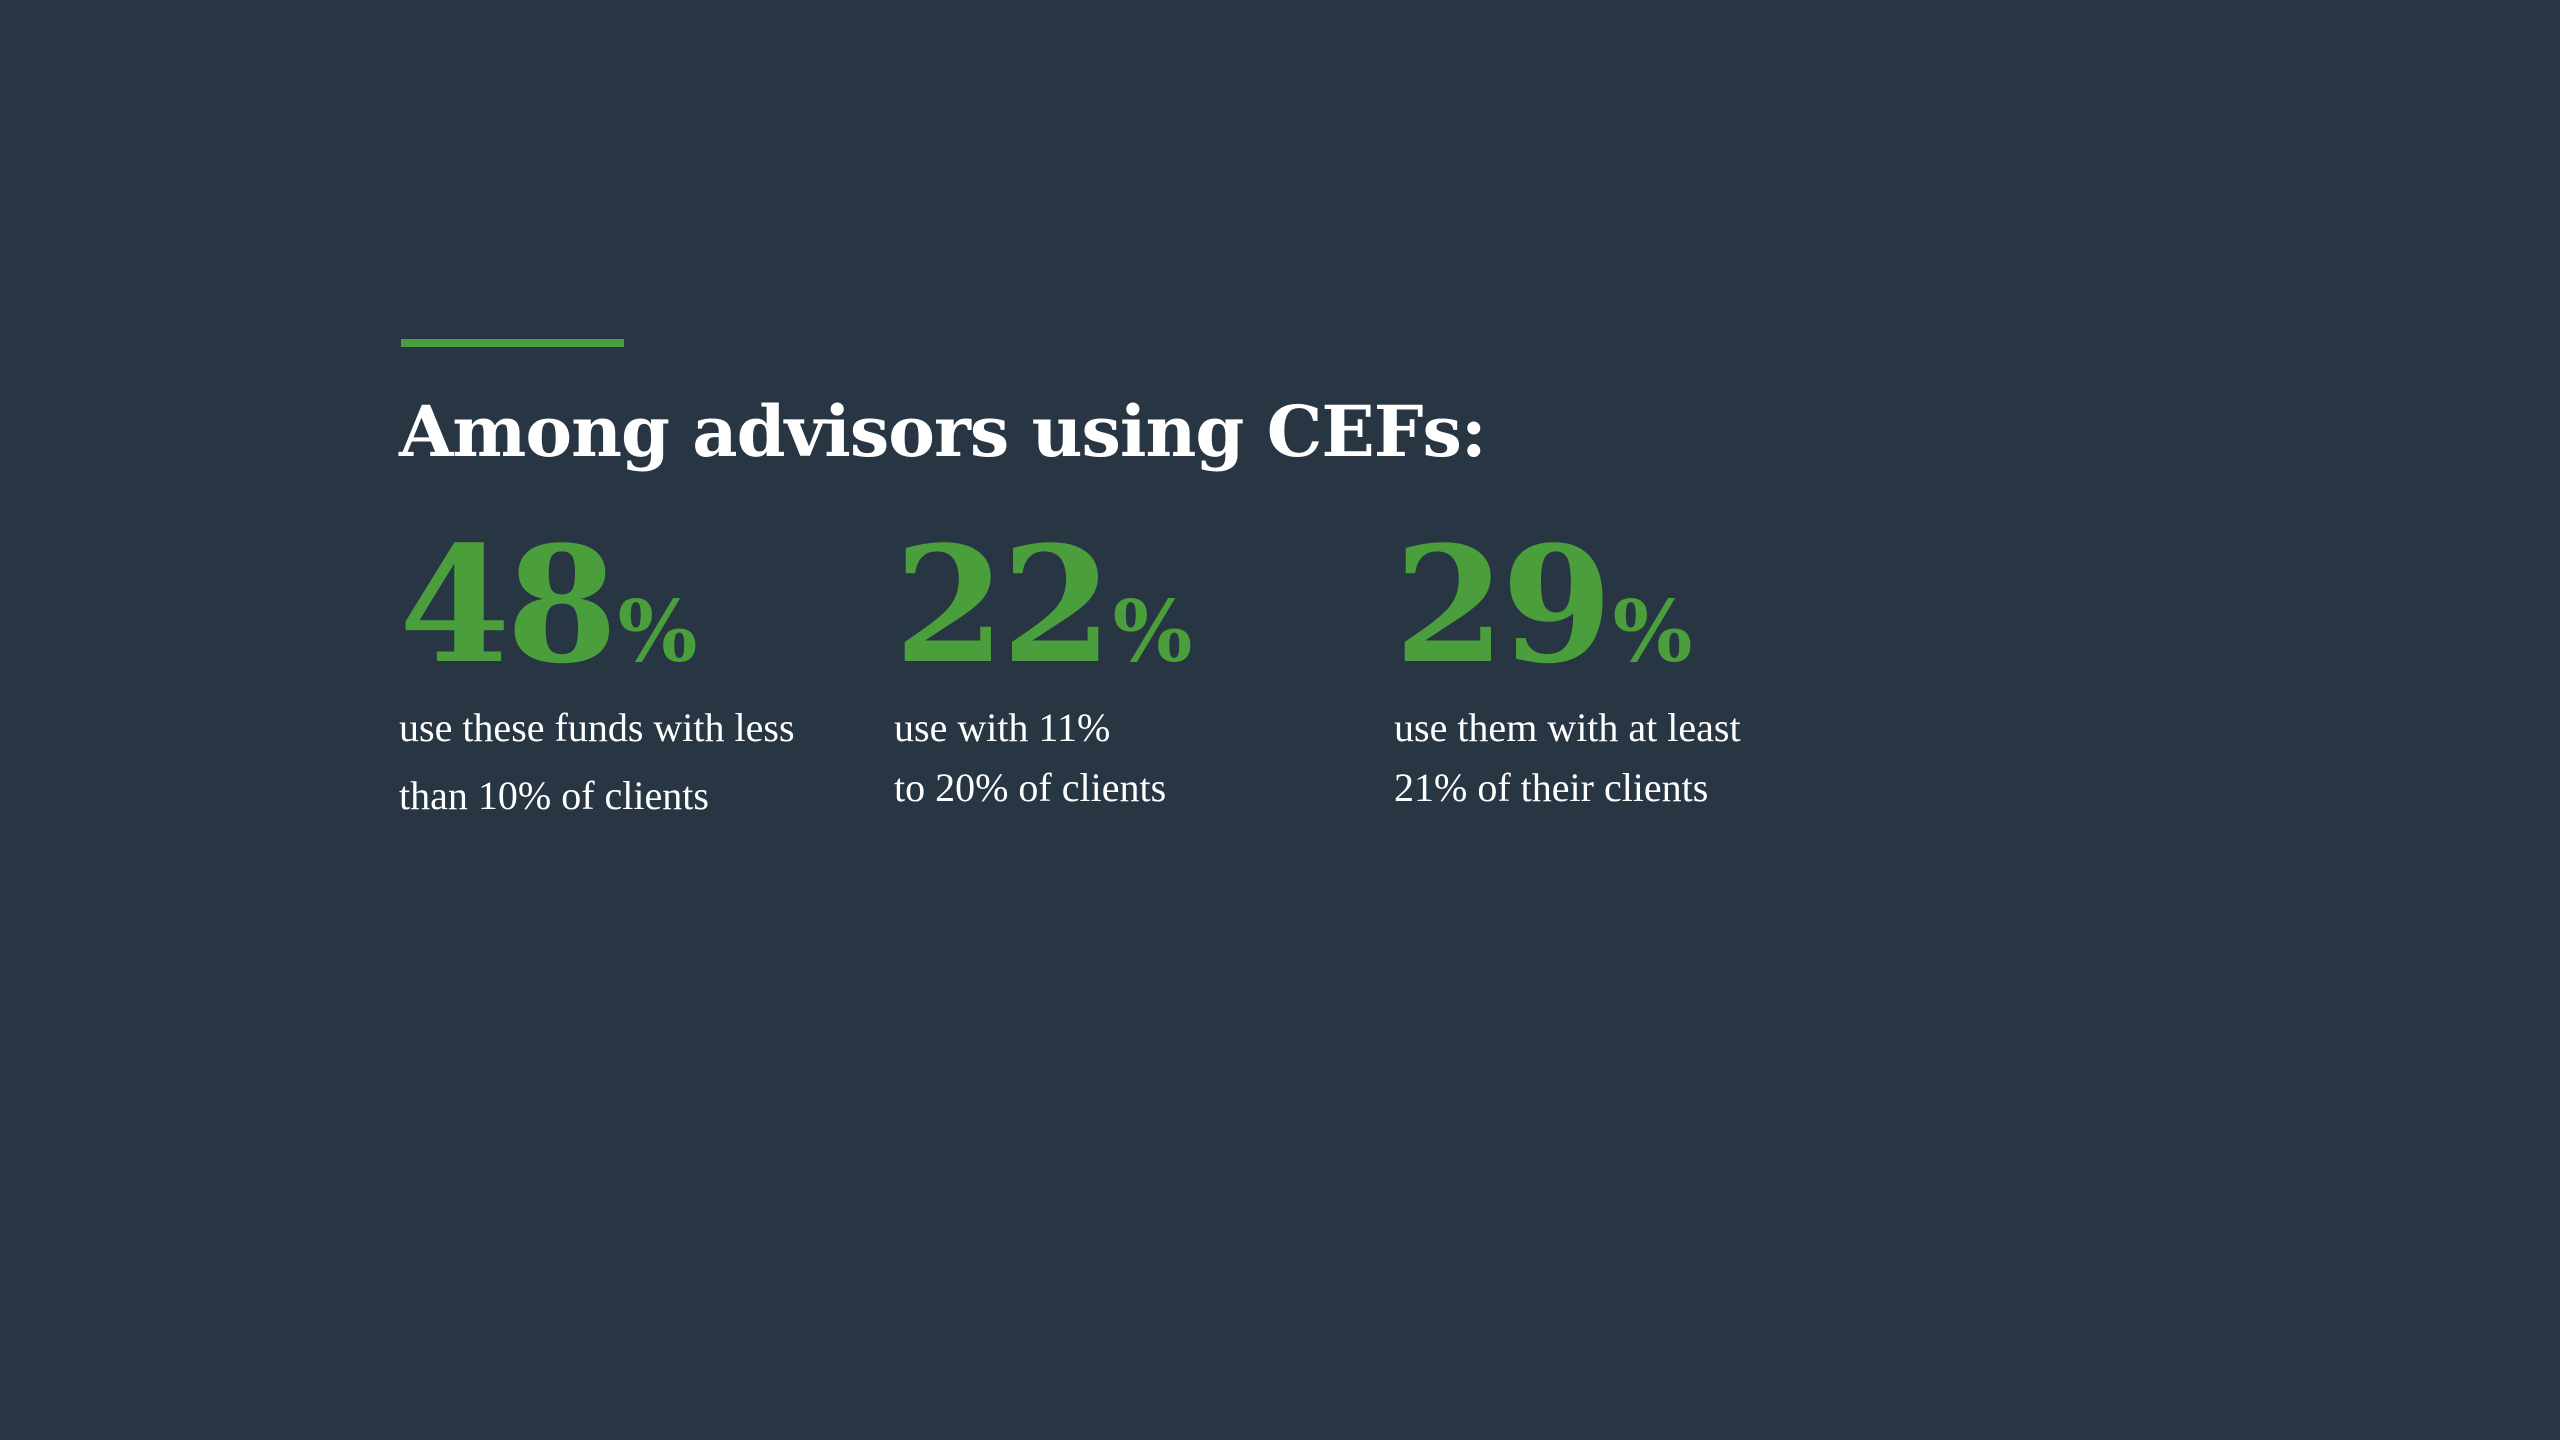 The width and height of the screenshot is (2560, 1440). I want to click on stat-value-row: 22 %, so click(1043, 605).